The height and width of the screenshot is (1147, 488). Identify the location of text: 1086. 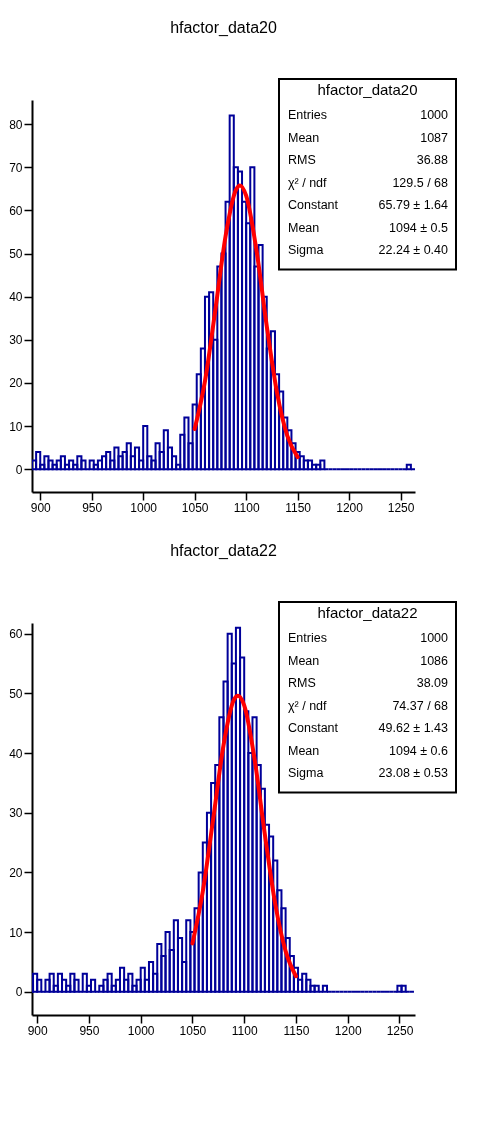
(434, 660).